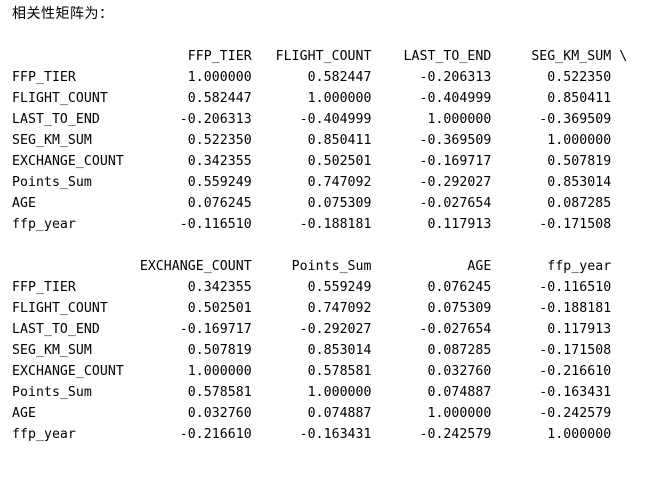 This screenshot has height=477, width=655. I want to click on output-title: 相关性矩阵为：, so click(63, 14).